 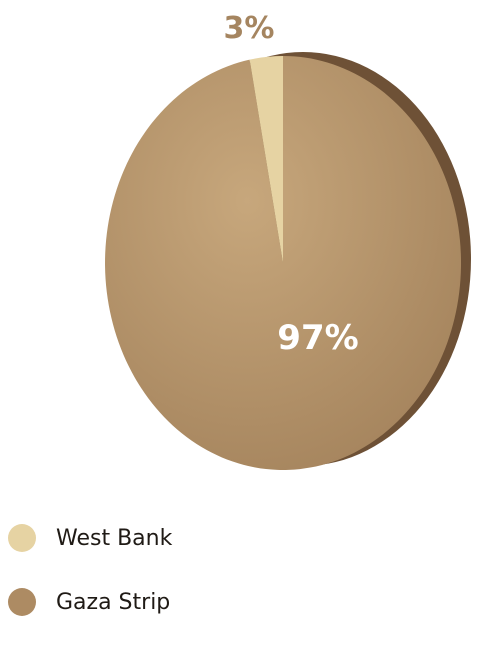 I want to click on pie-slice-west-bank, so click(x=266, y=159).